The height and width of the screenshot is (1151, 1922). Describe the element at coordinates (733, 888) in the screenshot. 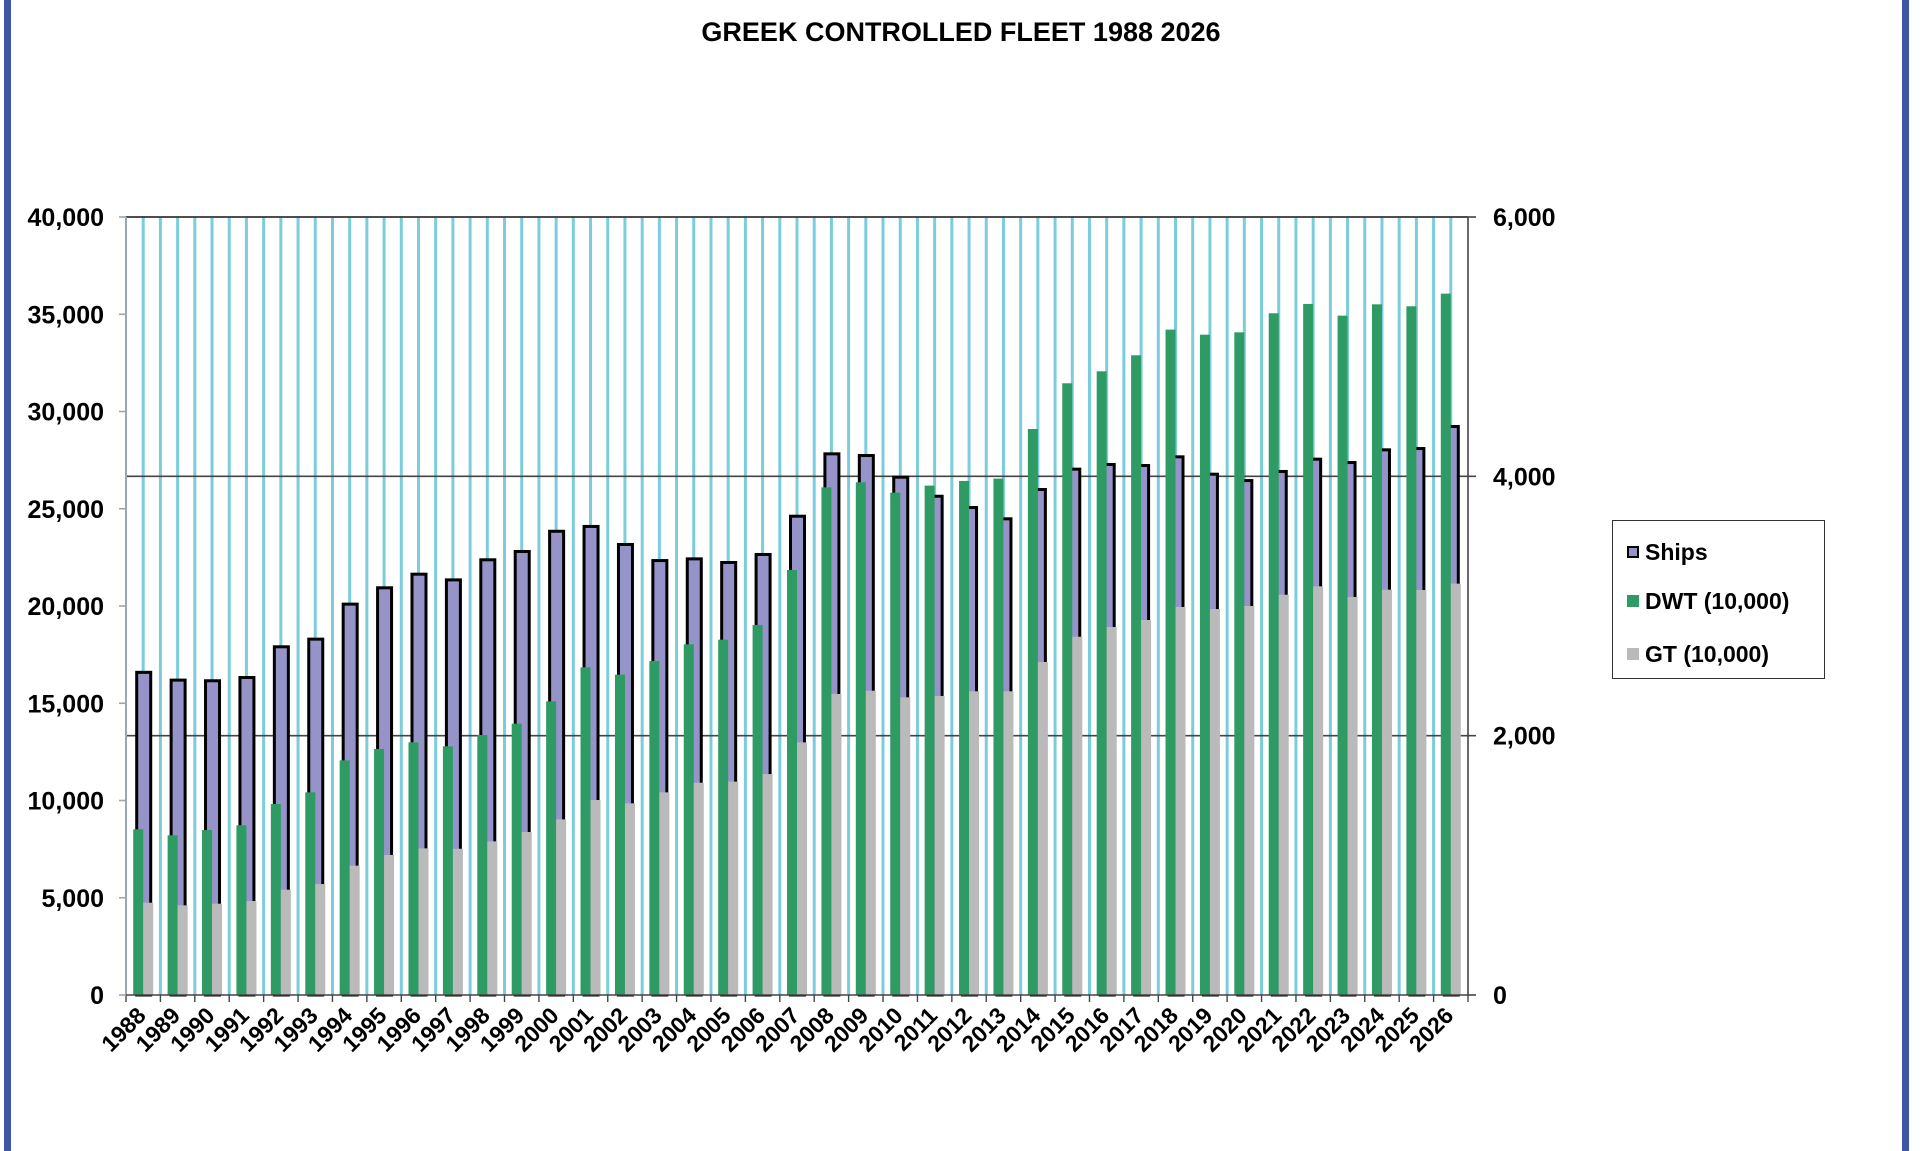

I see `bar-gt-2005` at that location.